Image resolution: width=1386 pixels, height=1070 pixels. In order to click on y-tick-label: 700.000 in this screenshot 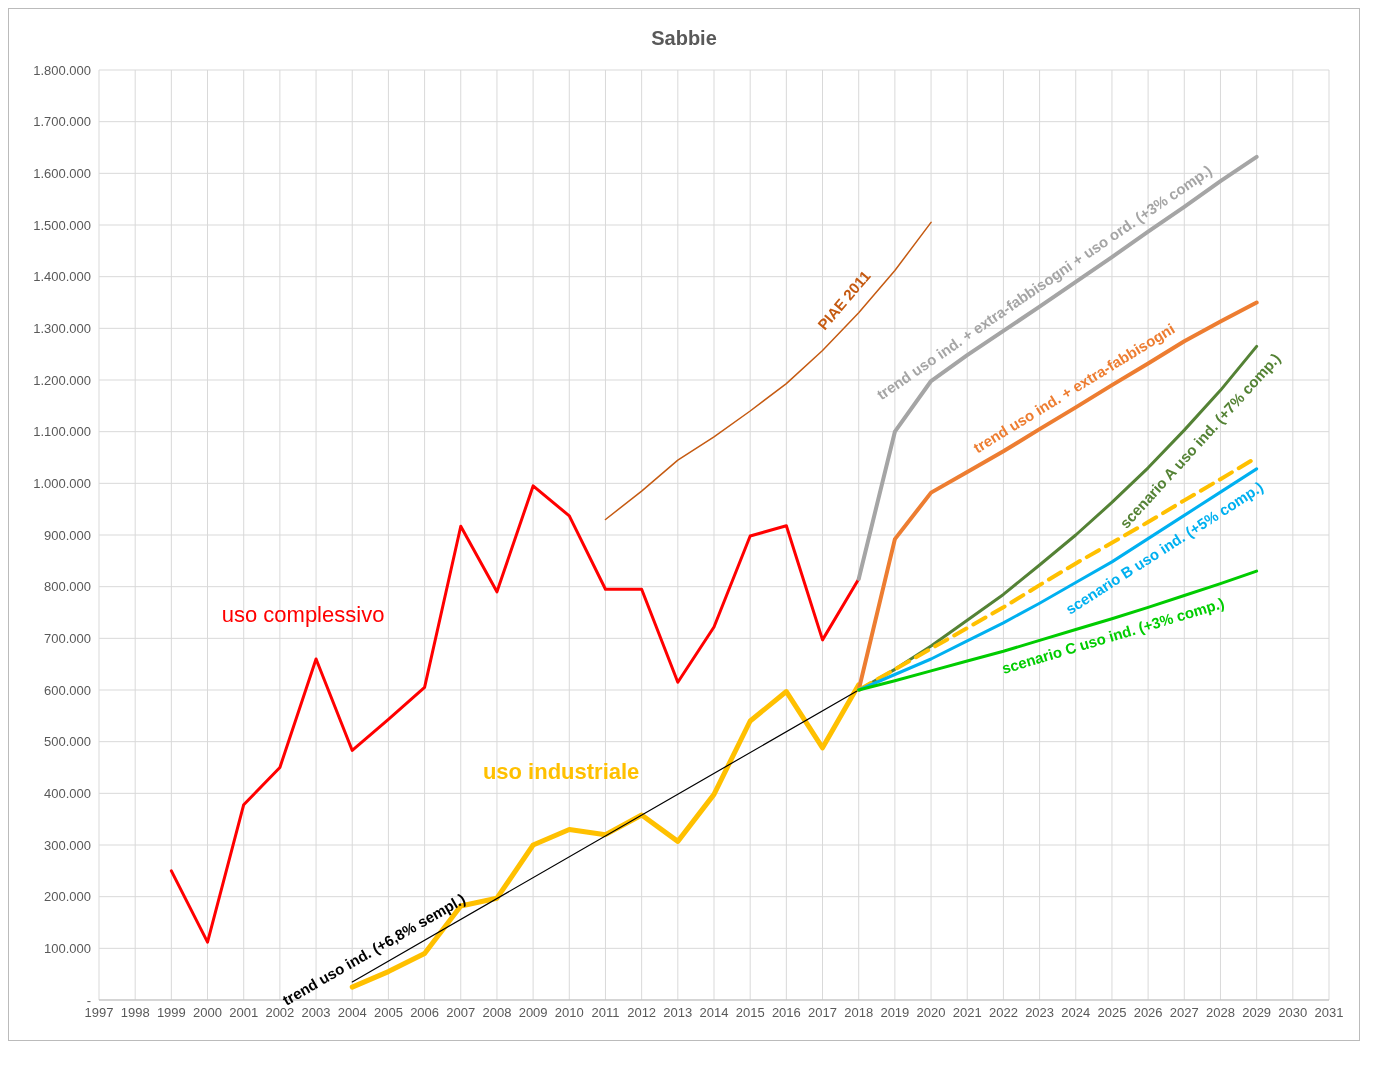, I will do `click(67, 638)`.